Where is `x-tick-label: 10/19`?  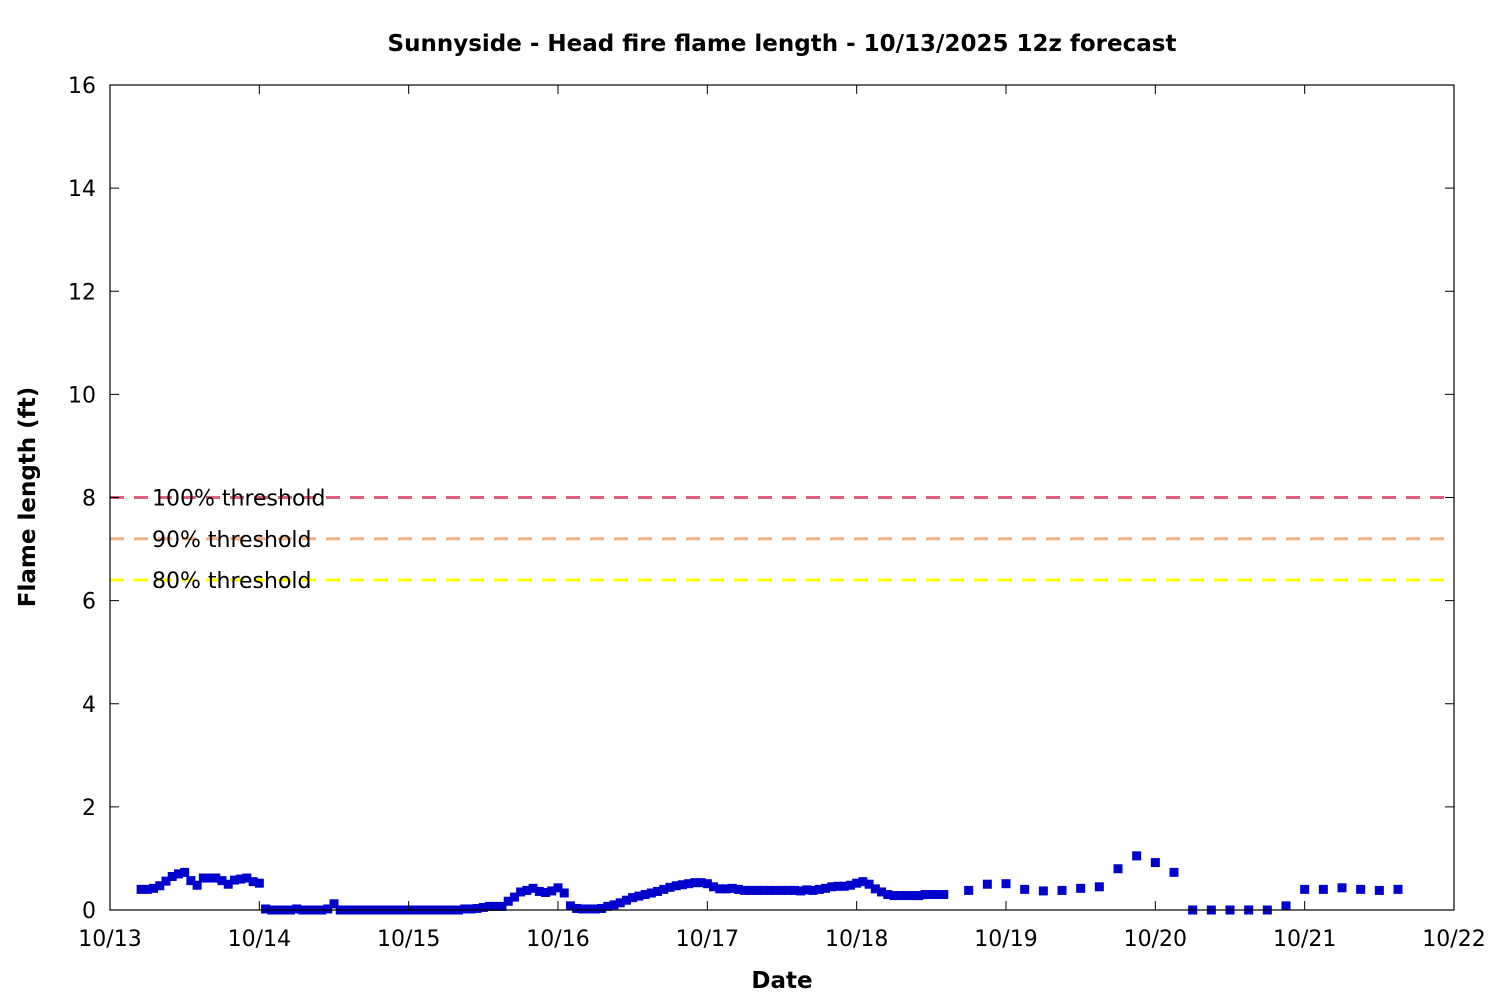
x-tick-label: 10/19 is located at coordinates (1005, 939).